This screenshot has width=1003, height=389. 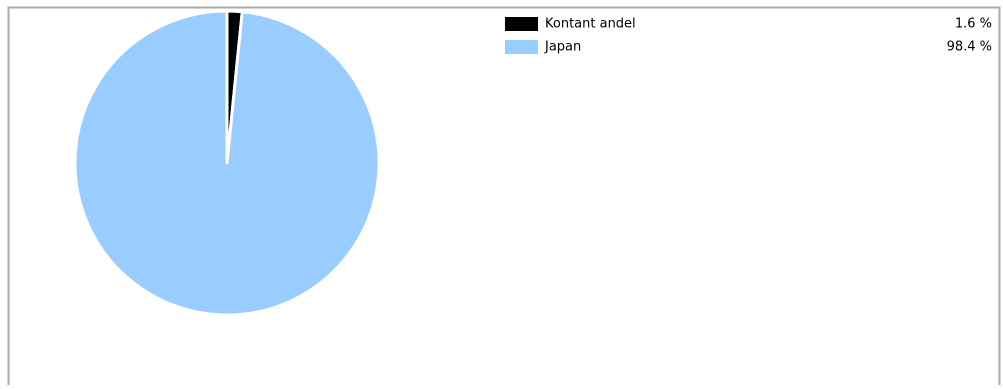 I want to click on legend-label: Kontant andel, so click(x=590, y=24).